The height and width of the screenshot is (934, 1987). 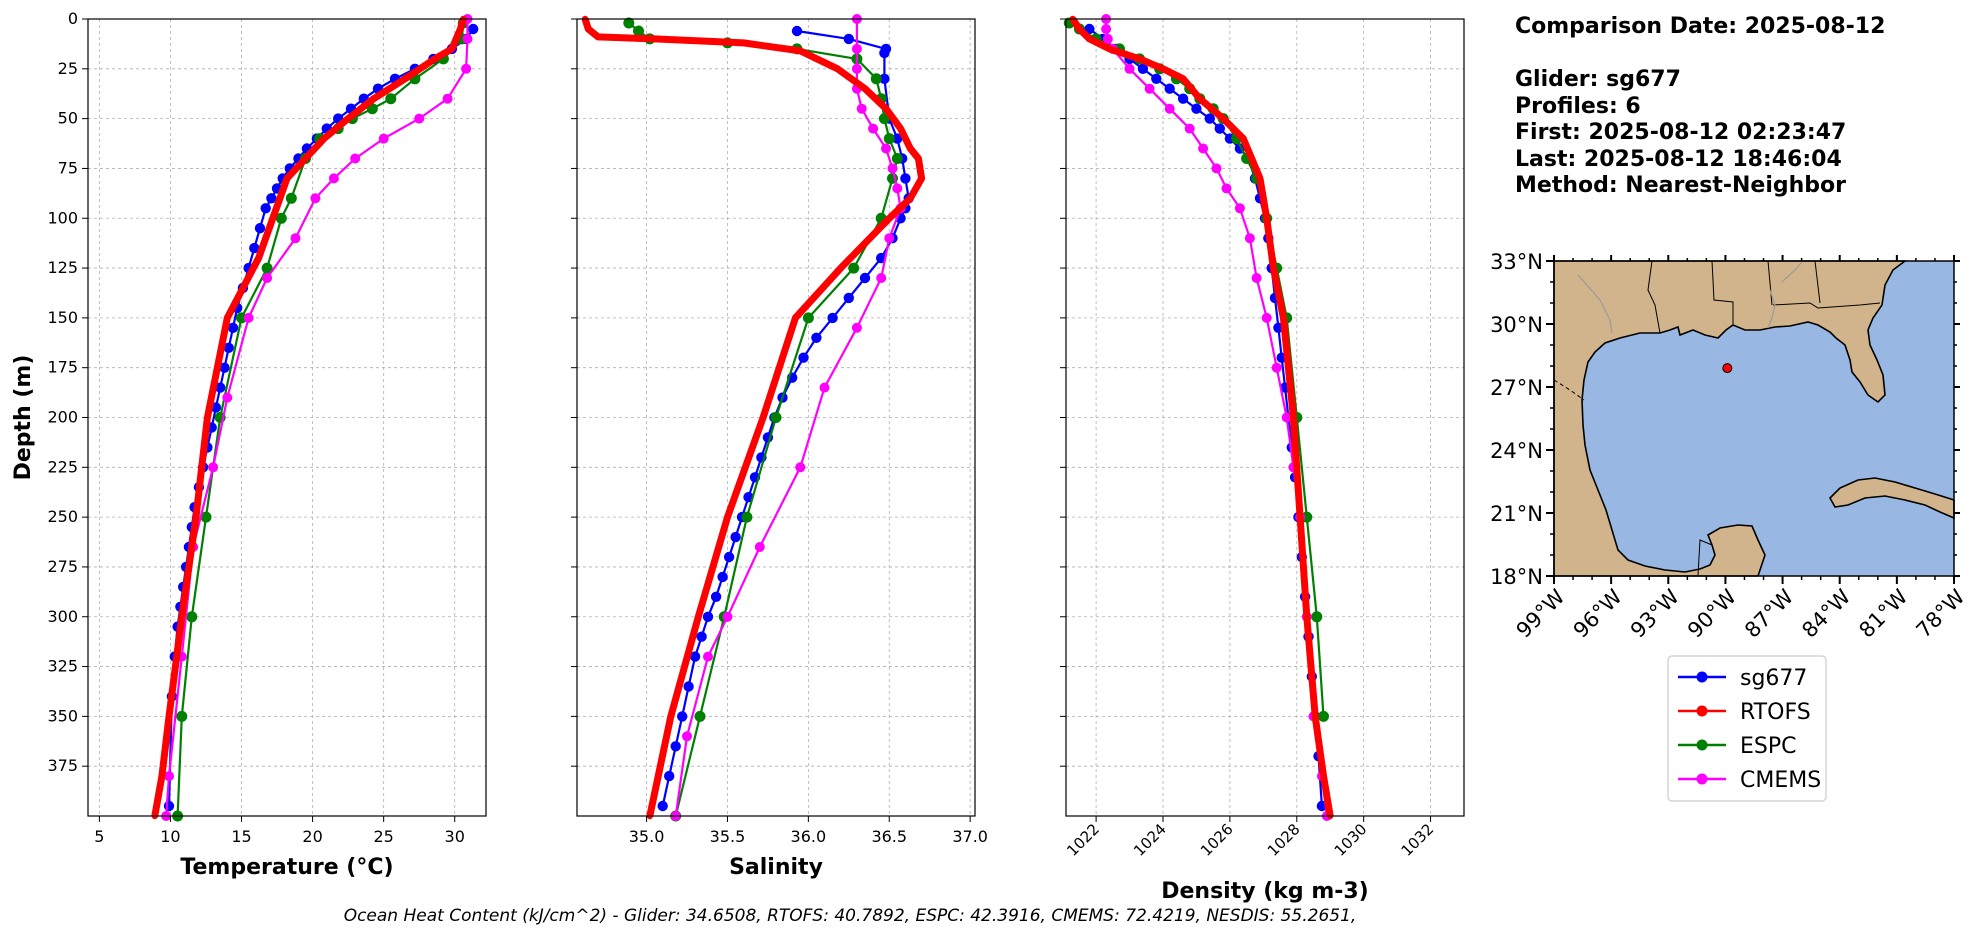 I want to click on x-tick-label: 10, so click(x=170, y=836).